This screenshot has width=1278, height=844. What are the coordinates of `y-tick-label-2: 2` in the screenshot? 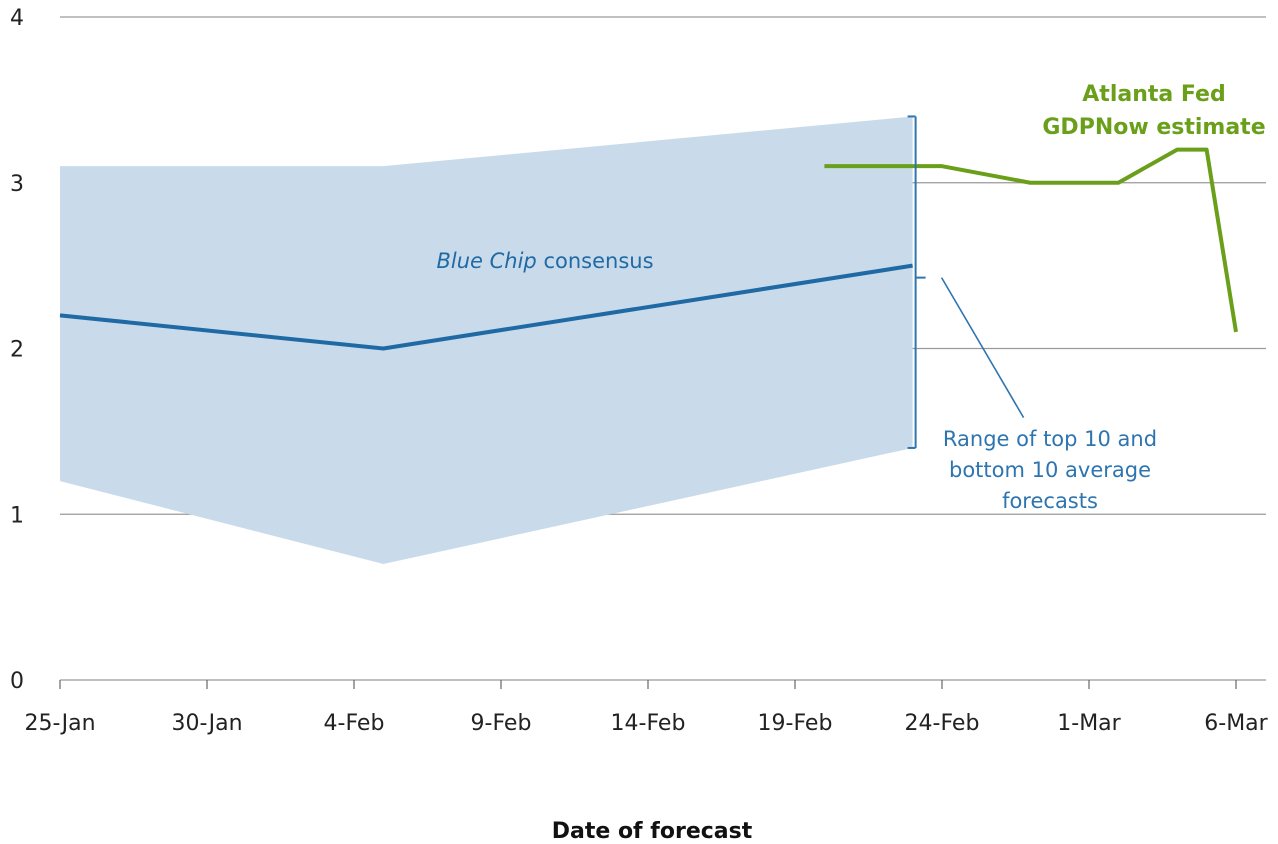 It's located at (17, 350).